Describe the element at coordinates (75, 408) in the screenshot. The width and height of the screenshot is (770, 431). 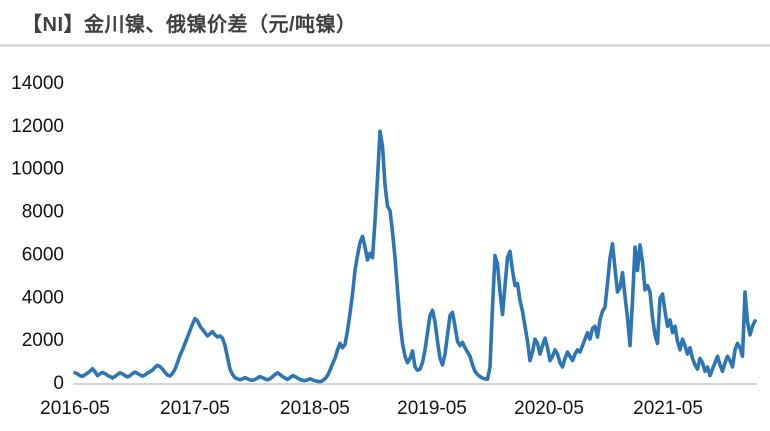
I see `x-axis-tick-label: 2016-05` at that location.